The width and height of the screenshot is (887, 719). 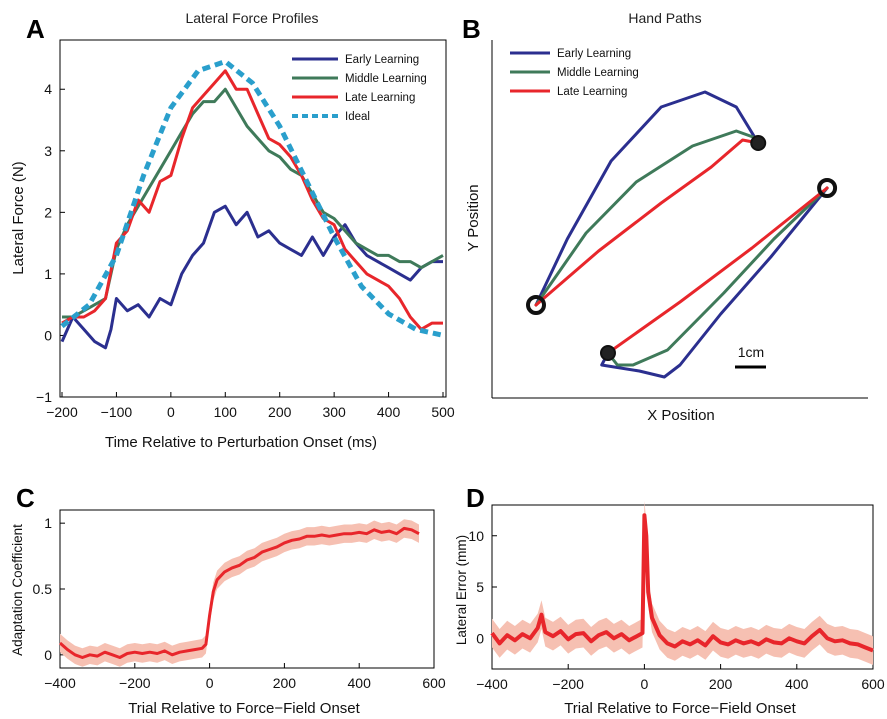 What do you see at coordinates (244, 708) in the screenshot?
I see `panel-c-xlabel: Trial Relative to Force−Field Onset` at bounding box center [244, 708].